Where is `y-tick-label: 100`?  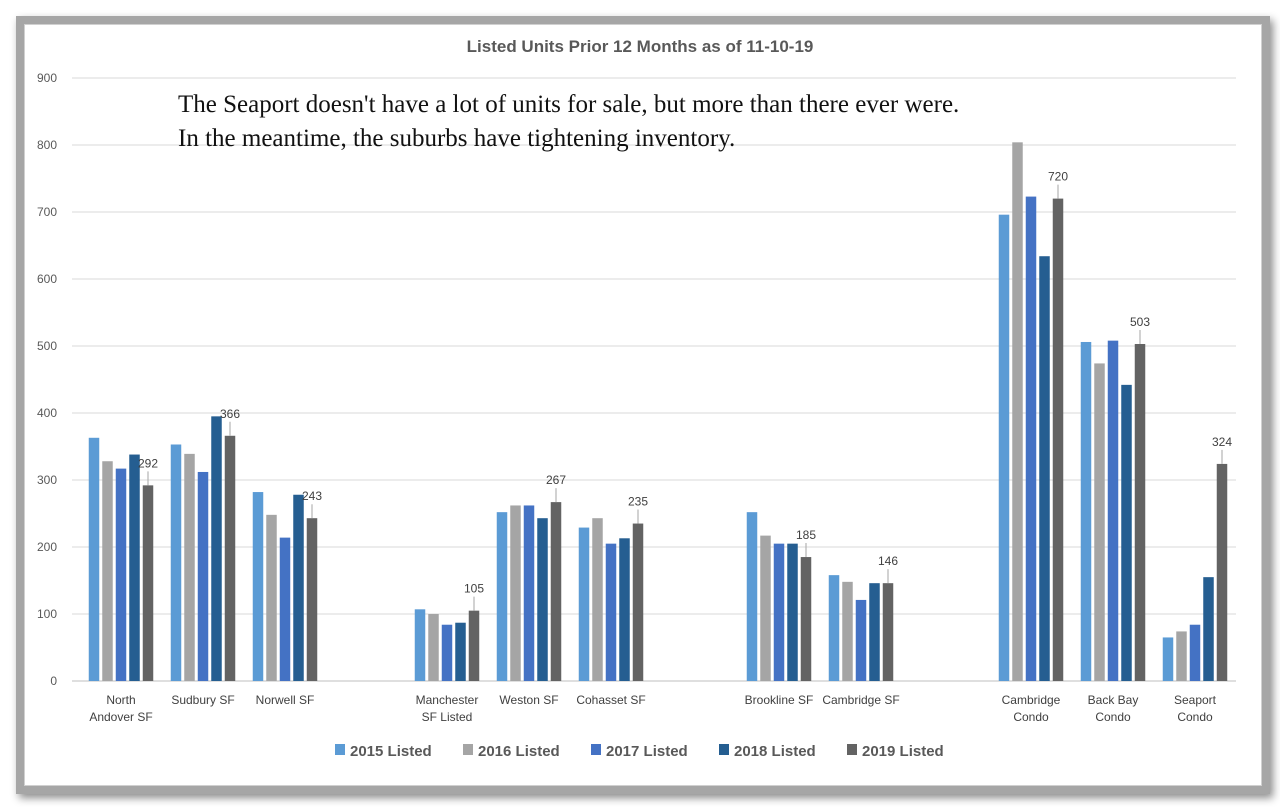 y-tick-label: 100 is located at coordinates (47, 614).